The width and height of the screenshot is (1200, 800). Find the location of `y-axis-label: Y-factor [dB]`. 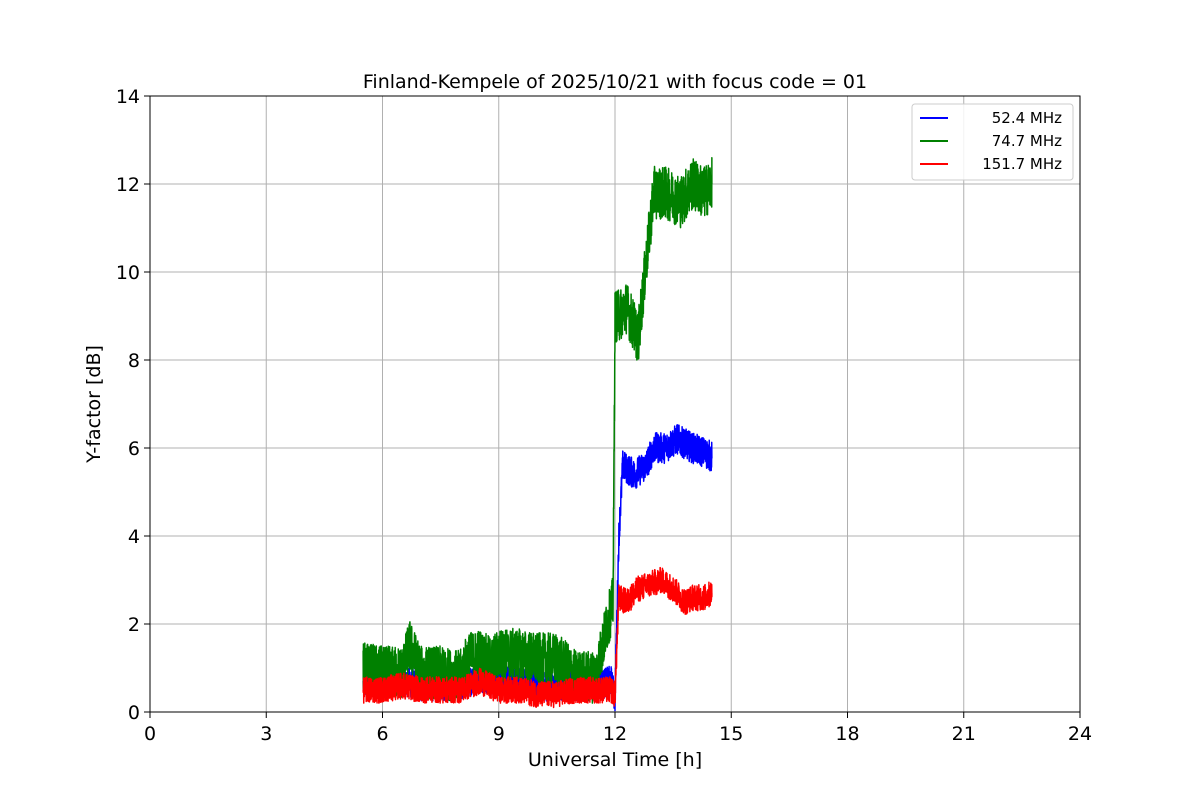

y-axis-label: Y-factor [dB] is located at coordinates (94, 404).